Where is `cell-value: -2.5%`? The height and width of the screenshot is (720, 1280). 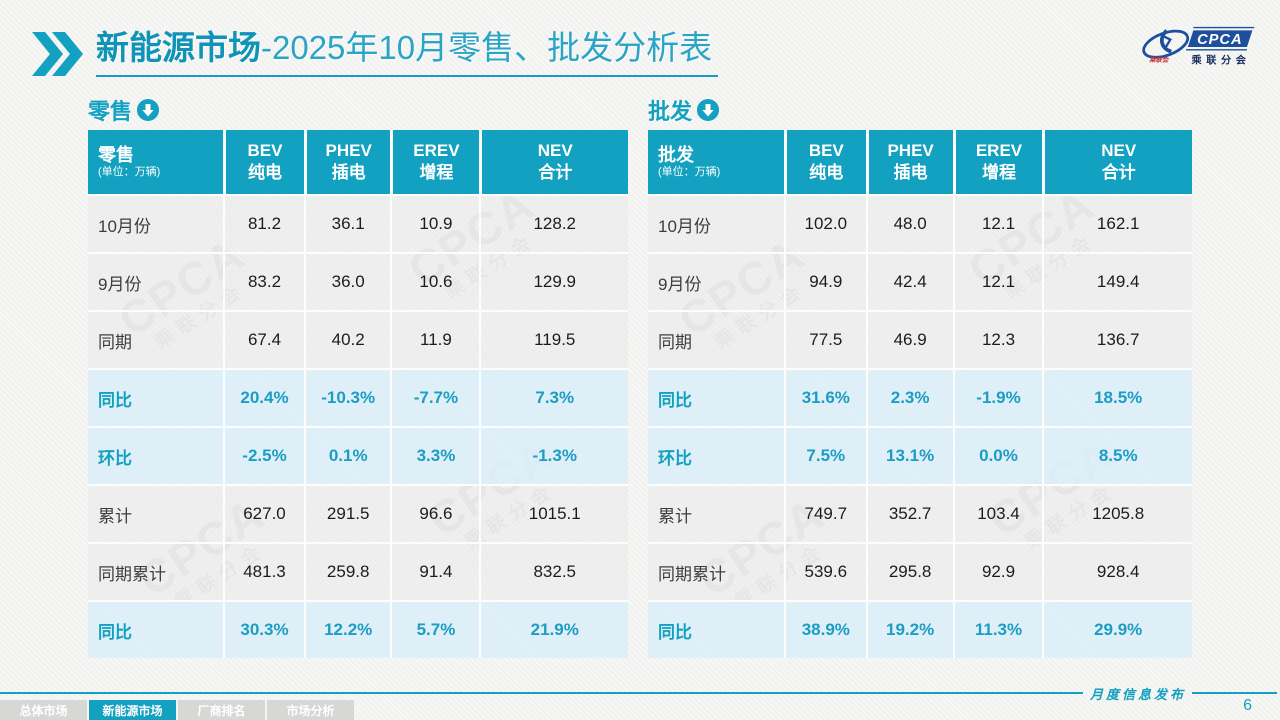 cell-value: -2.5% is located at coordinates (263, 455).